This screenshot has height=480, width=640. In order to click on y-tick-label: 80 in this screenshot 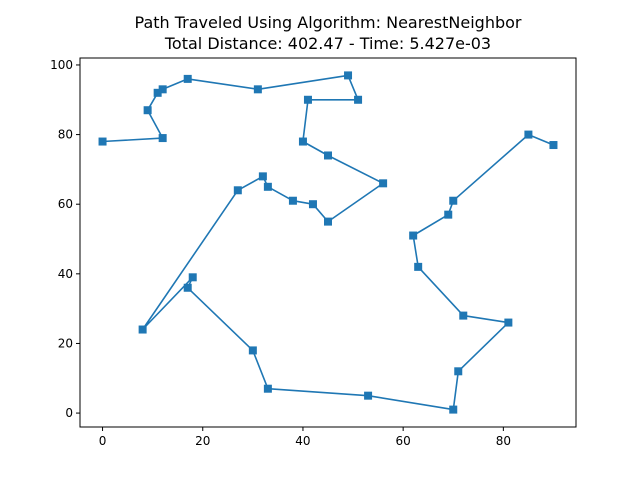, I will do `click(65, 135)`.